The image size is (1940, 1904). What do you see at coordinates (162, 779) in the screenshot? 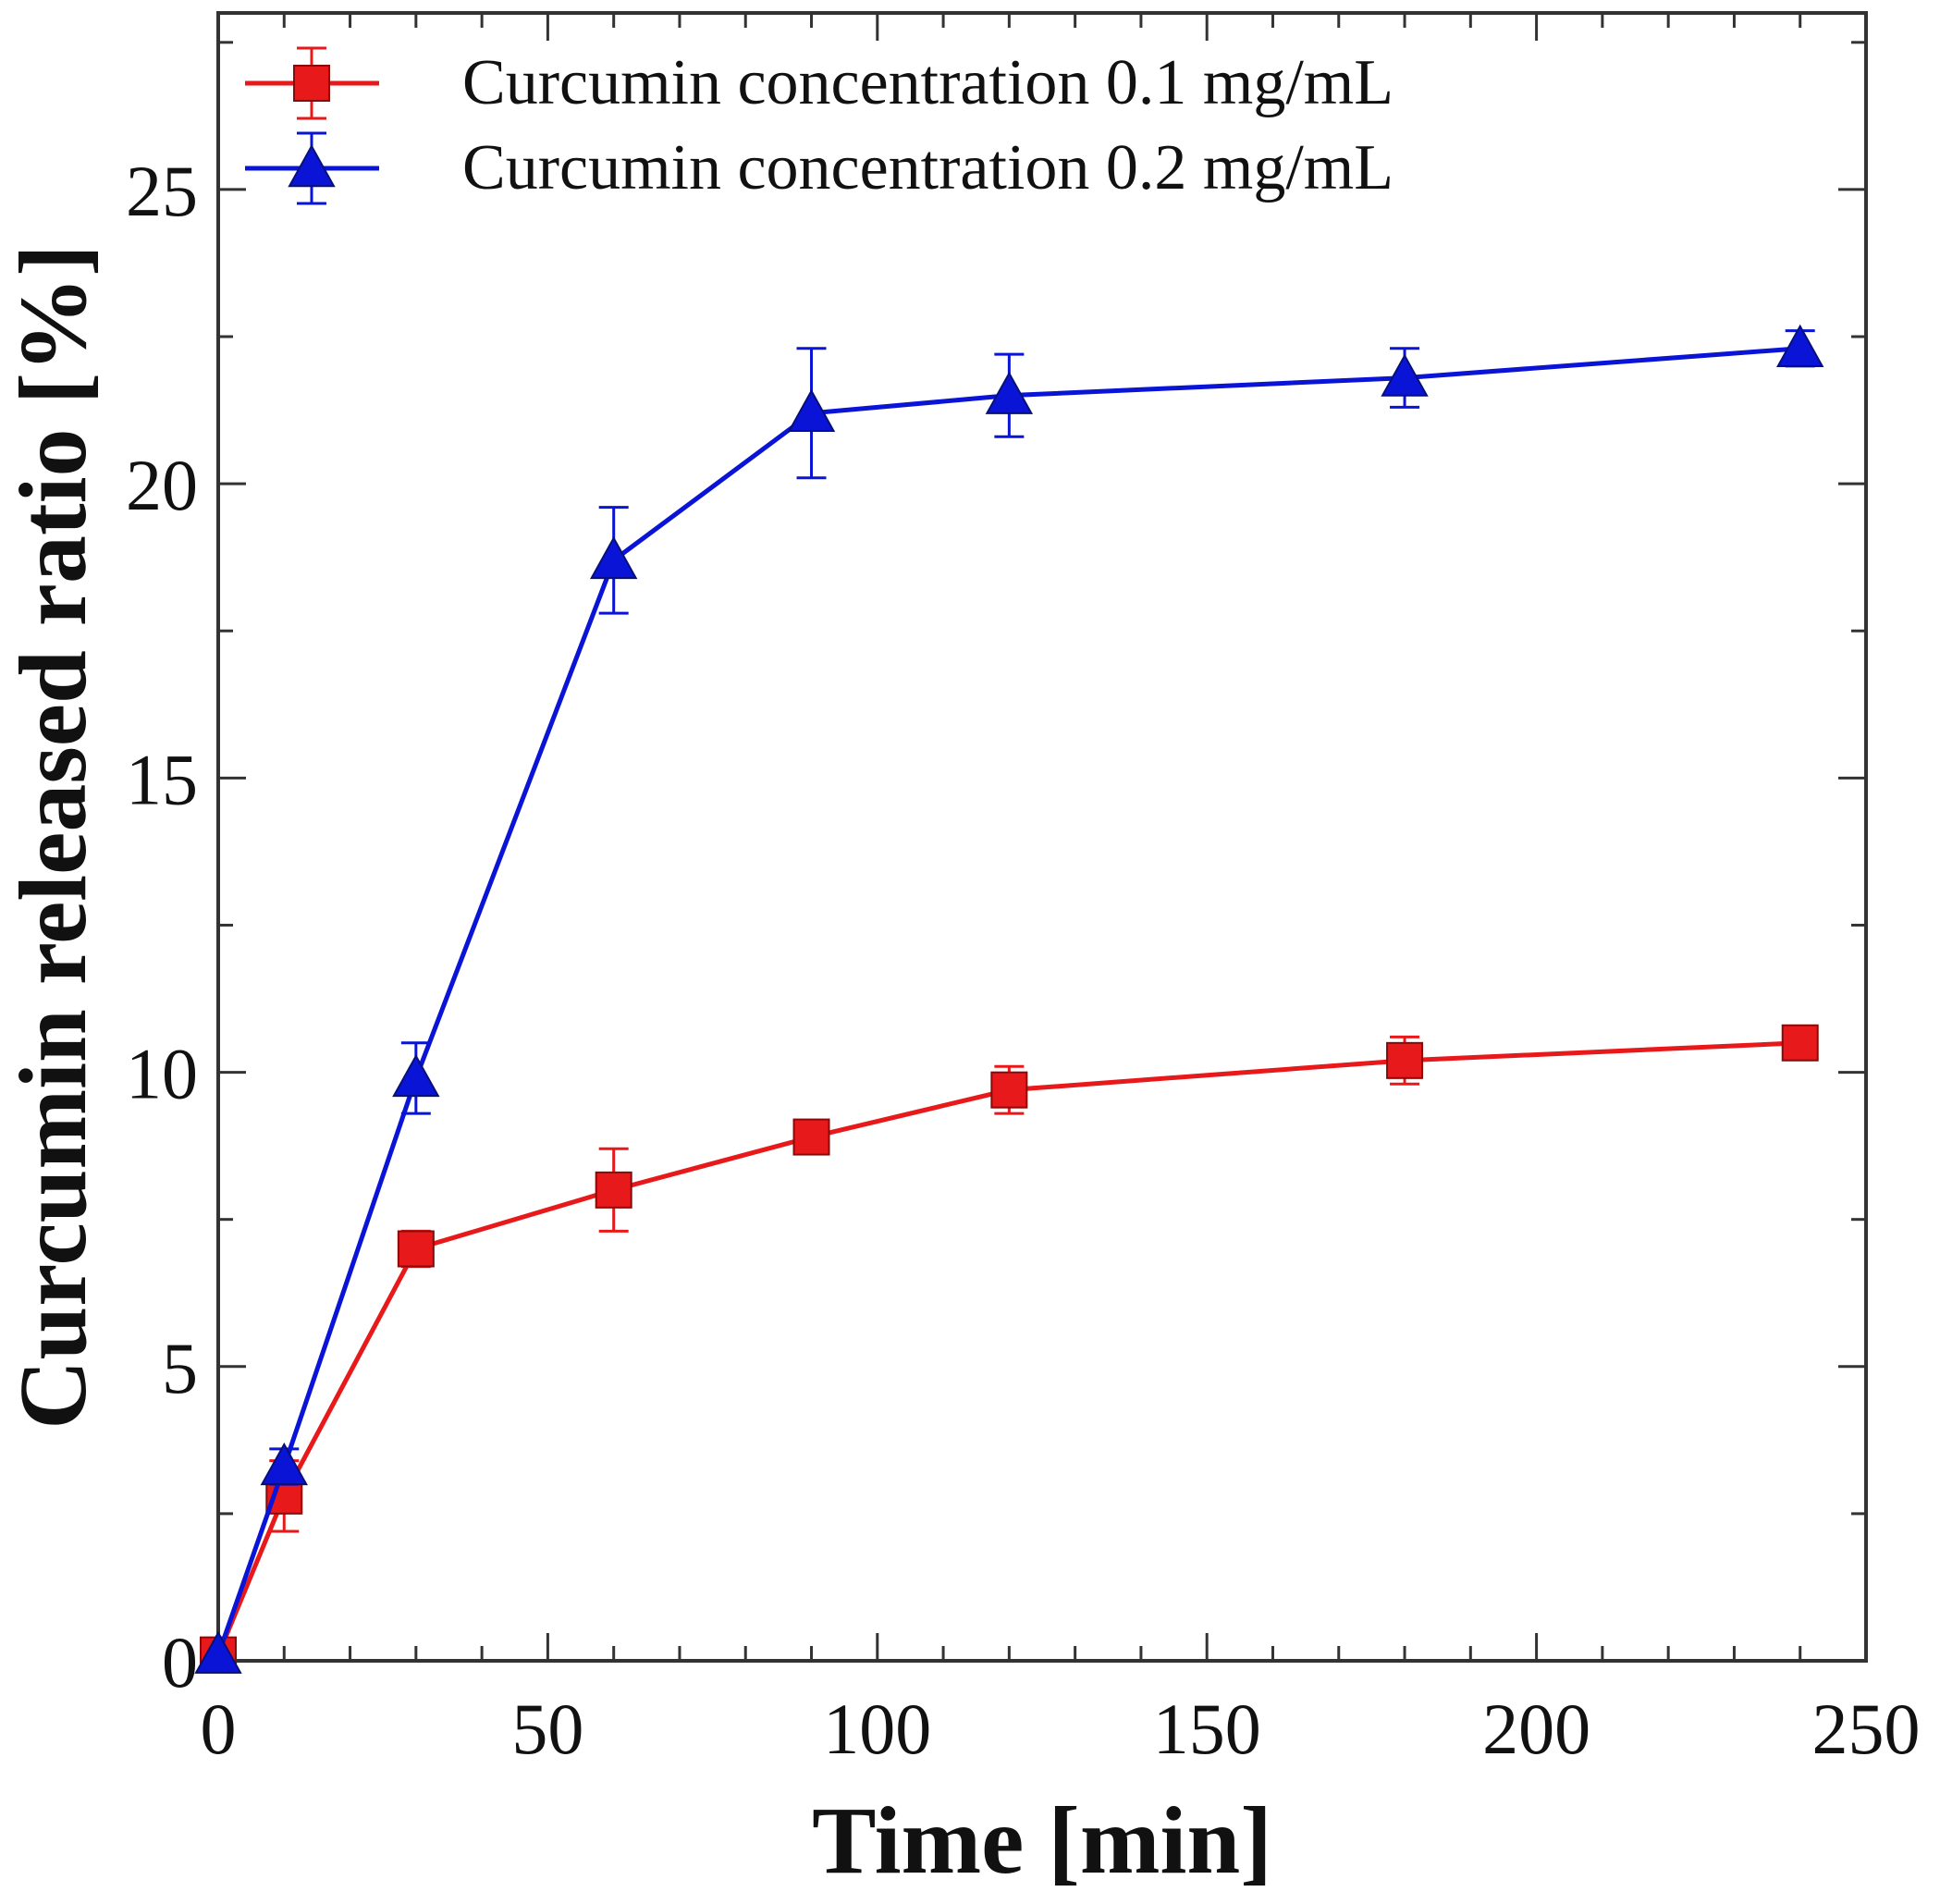
I see `y-tick-label: 15` at bounding box center [162, 779].